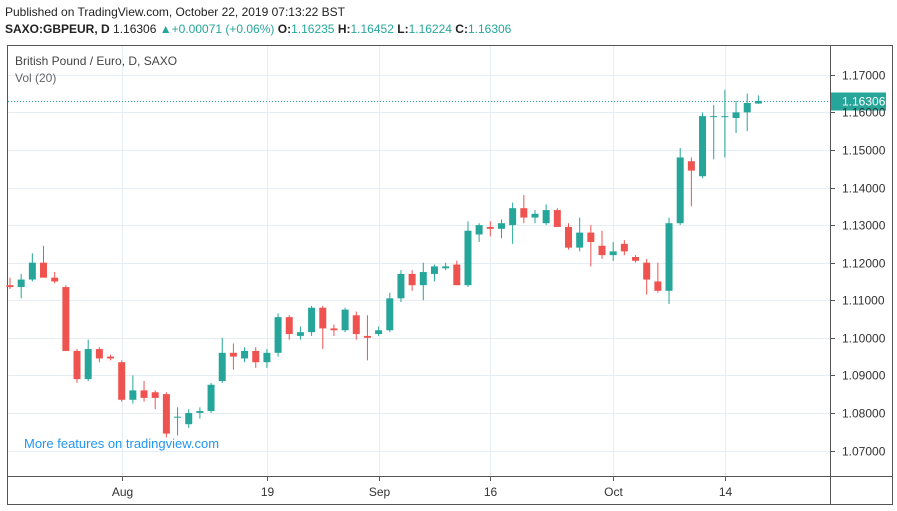  What do you see at coordinates (864, 452) in the screenshot?
I see `y-tick-label: 1.07000` at bounding box center [864, 452].